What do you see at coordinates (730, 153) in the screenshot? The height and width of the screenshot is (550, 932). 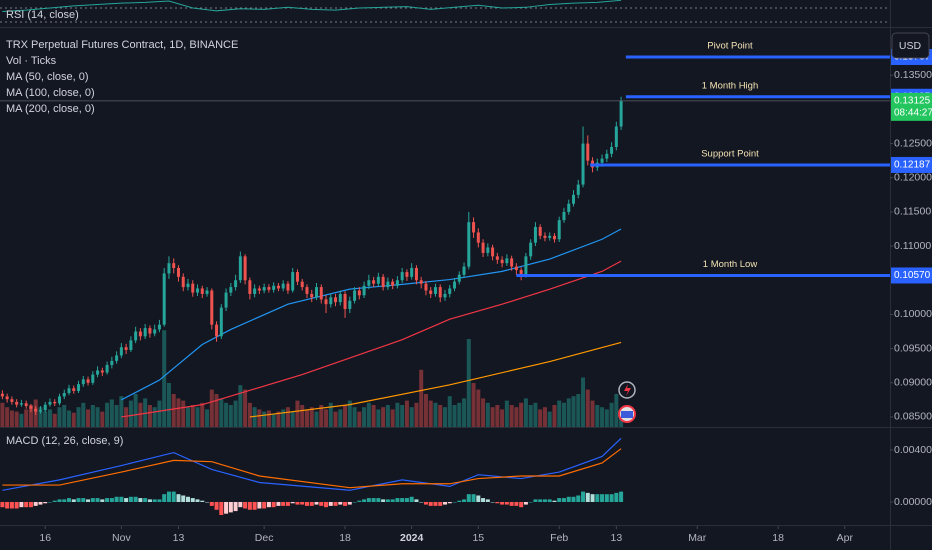 I see `level-label: Support Point` at bounding box center [730, 153].